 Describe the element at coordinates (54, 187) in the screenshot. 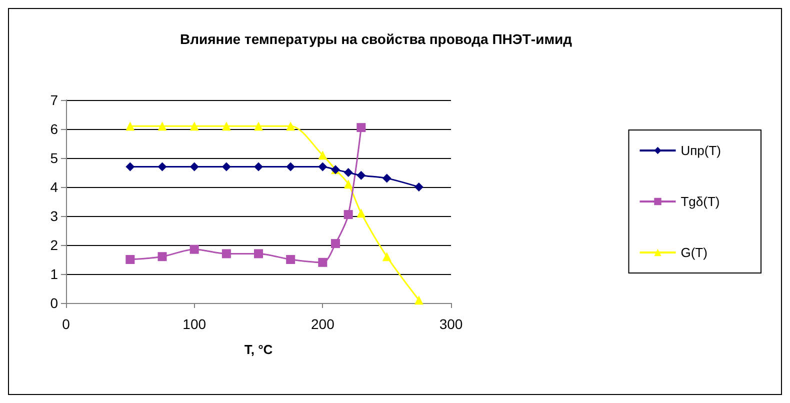

I see `y-tick-label: 4` at that location.